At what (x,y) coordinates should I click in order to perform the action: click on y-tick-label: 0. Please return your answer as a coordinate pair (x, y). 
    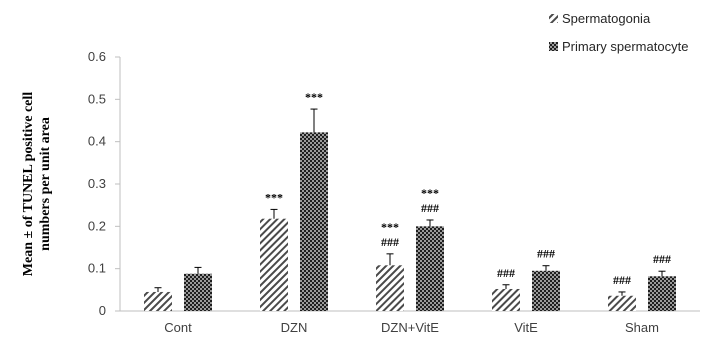
    Looking at the image, I should click on (102, 310).